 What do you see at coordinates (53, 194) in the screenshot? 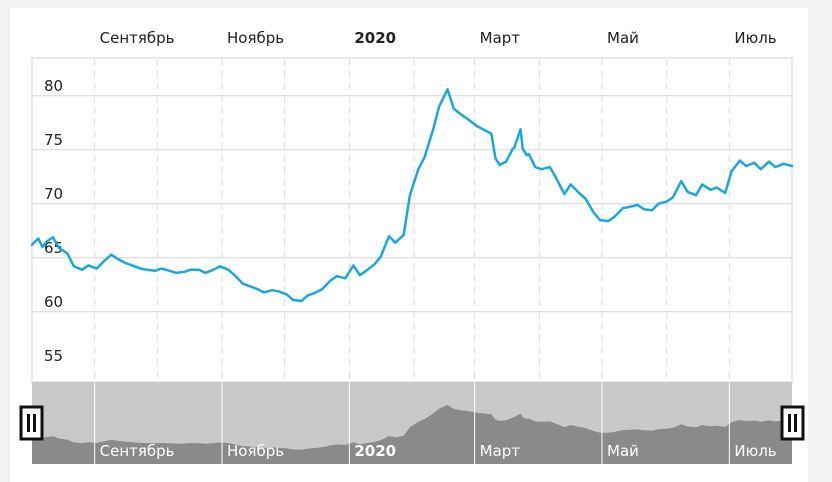
I see `y-tick-label: 70` at bounding box center [53, 194].